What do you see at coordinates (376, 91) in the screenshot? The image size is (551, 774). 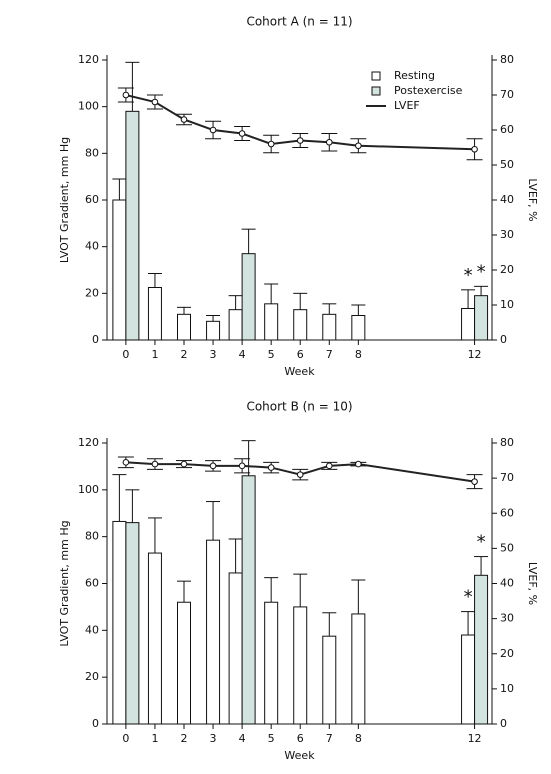 I see `legend-swatch` at bounding box center [376, 91].